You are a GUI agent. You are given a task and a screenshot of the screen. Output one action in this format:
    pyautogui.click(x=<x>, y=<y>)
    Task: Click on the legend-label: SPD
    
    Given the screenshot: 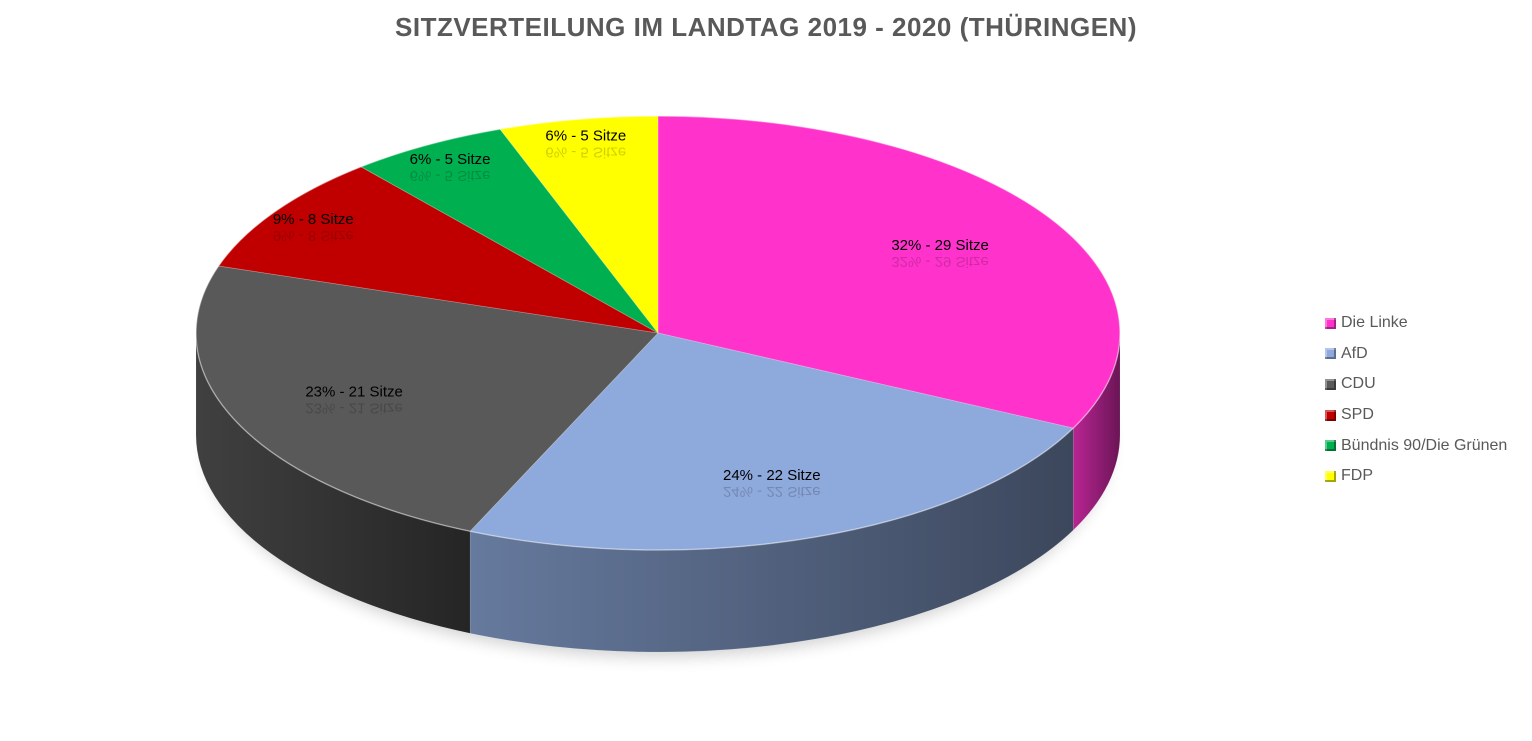 What is the action you would take?
    pyautogui.click(x=1357, y=415)
    